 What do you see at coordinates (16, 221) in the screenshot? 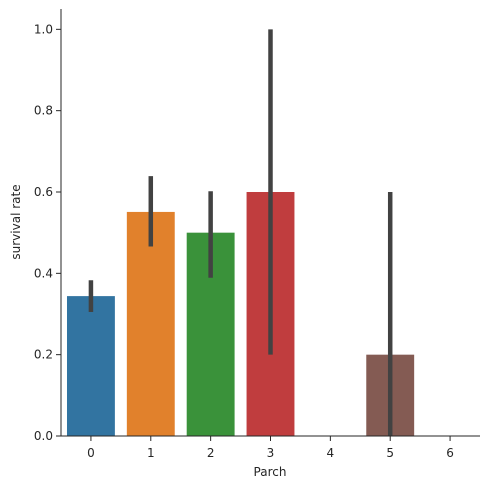
I see `y-axis-label: survival rate` at bounding box center [16, 221].